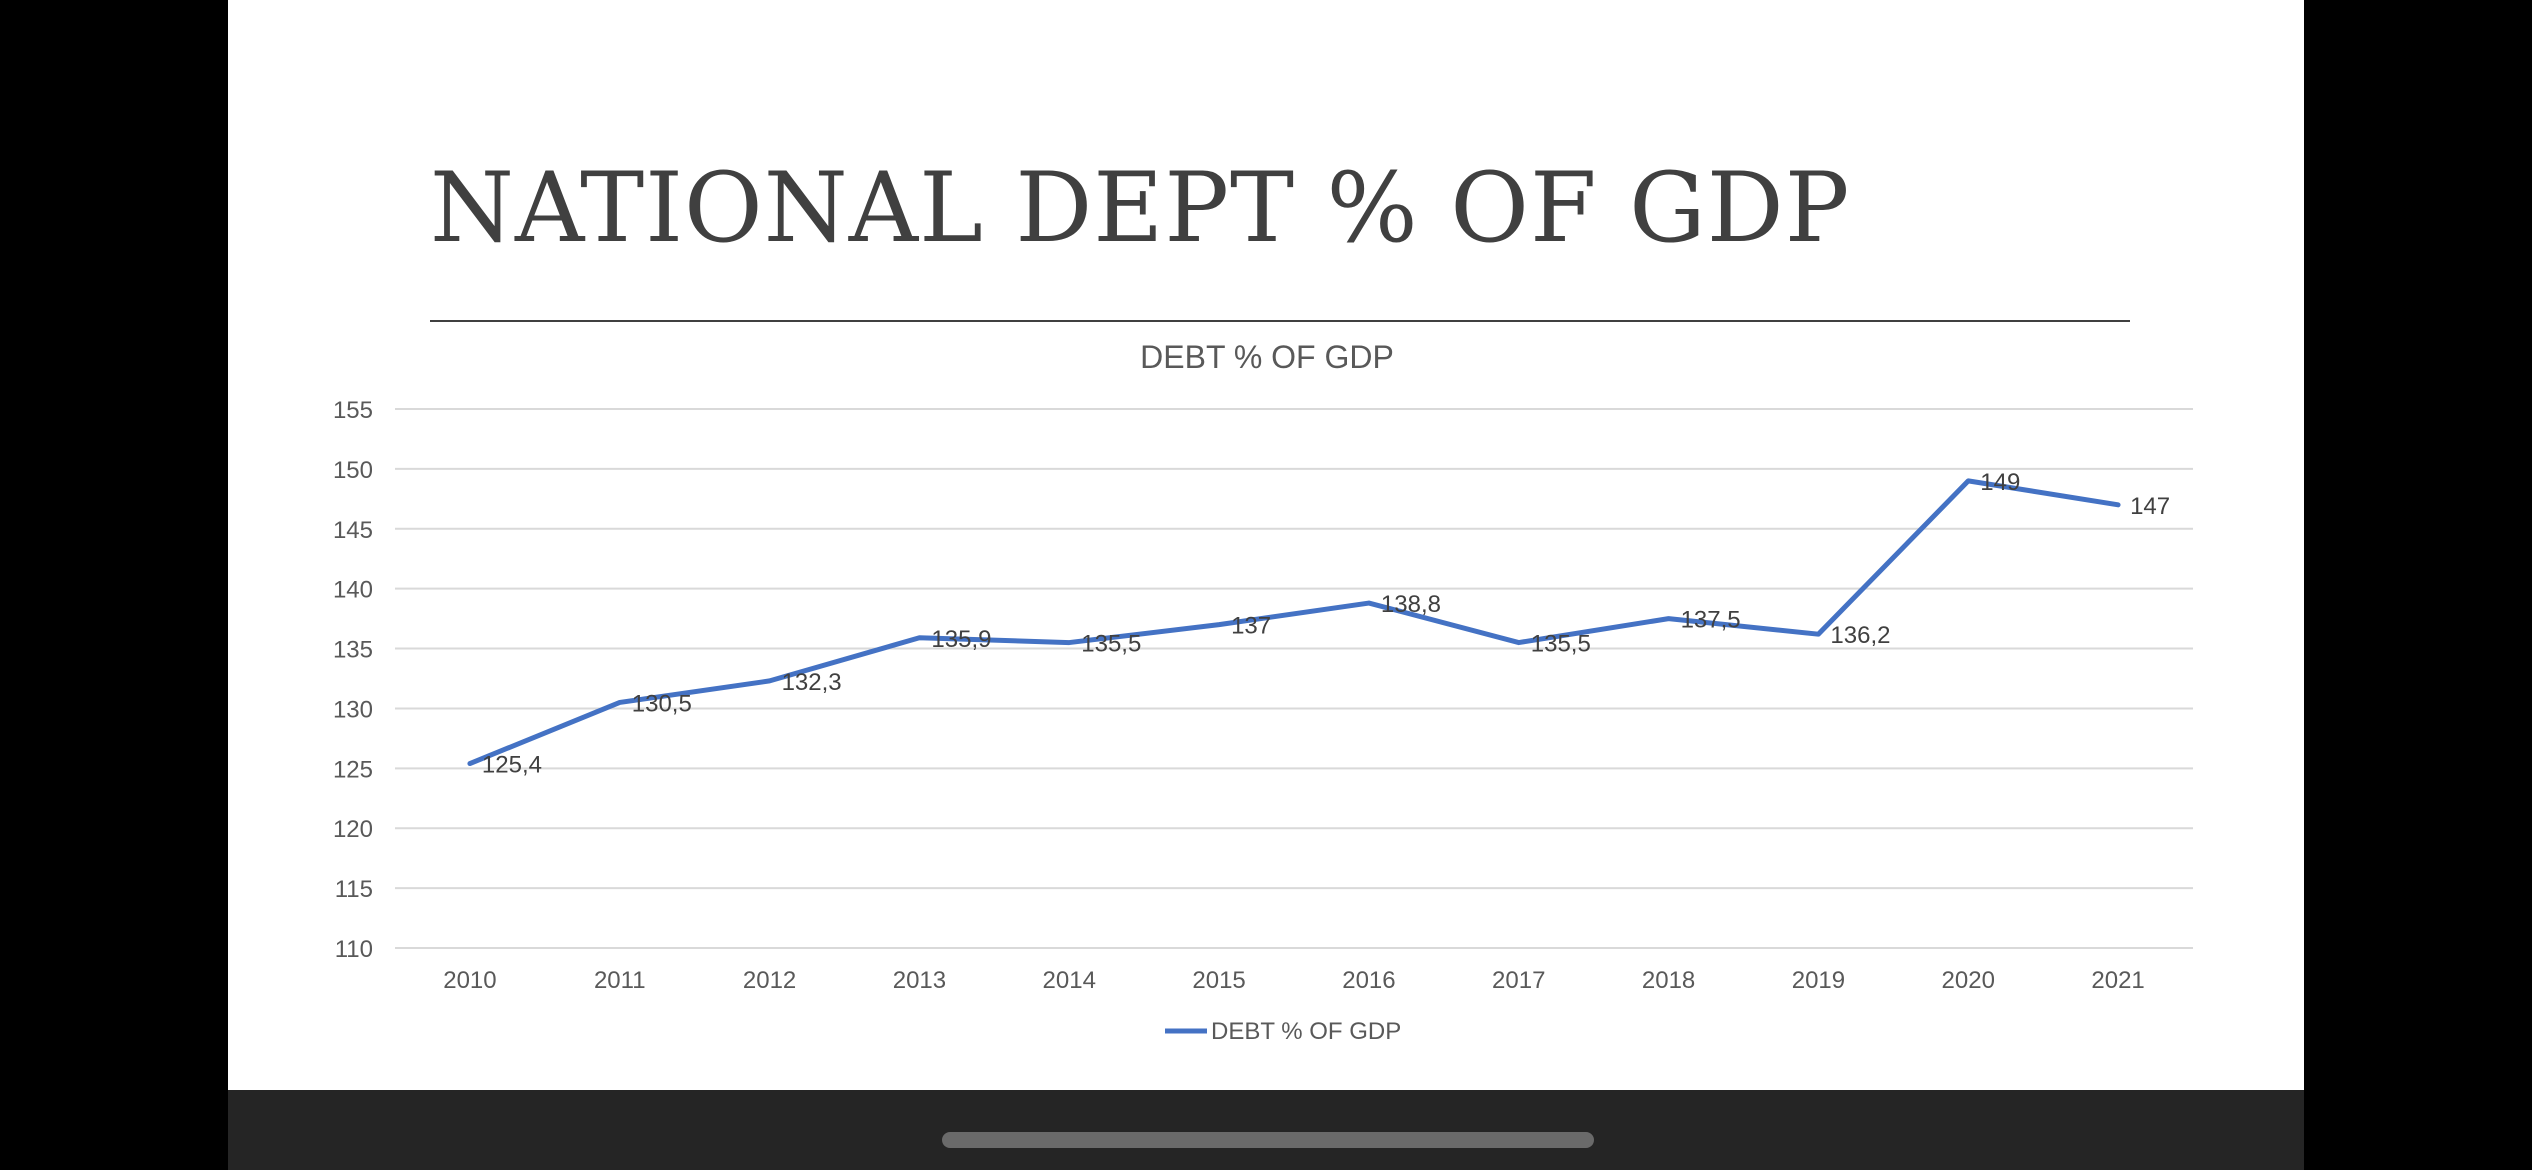 The height and width of the screenshot is (1170, 2532). I want to click on y-tick-label: 110, so click(354, 949).